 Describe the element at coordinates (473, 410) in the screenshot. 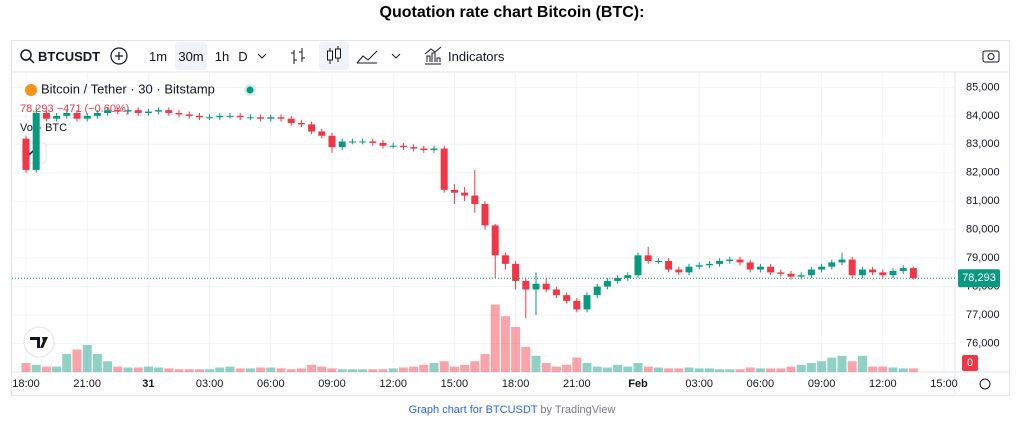

I see `footer-link: Graph chart for BTCUSDT` at that location.